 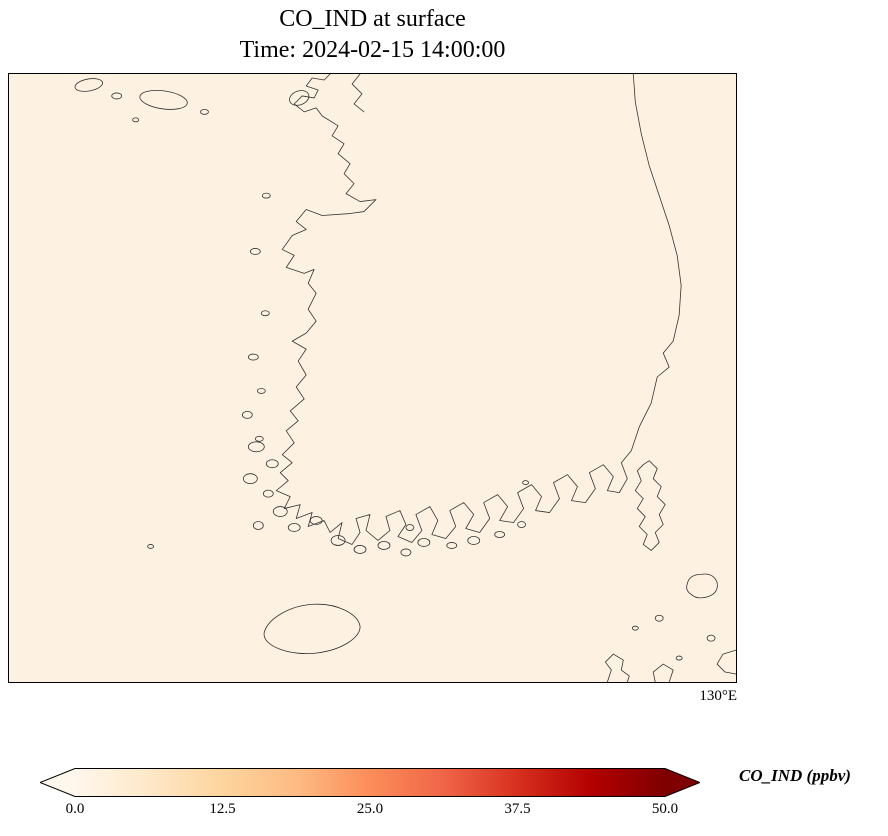 What do you see at coordinates (517, 809) in the screenshot?
I see `colorbar-tick-3: 37.5` at bounding box center [517, 809].